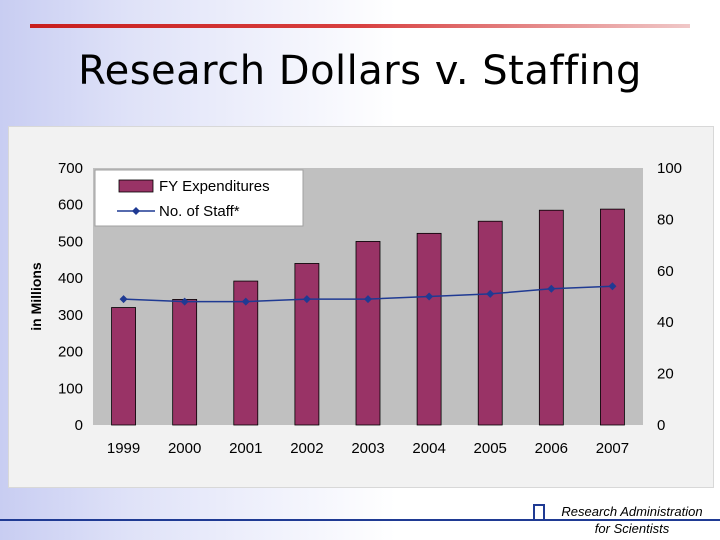 This screenshot has width=720, height=540. What do you see at coordinates (70, 168) in the screenshot?
I see `y-tick-label: 700` at bounding box center [70, 168].